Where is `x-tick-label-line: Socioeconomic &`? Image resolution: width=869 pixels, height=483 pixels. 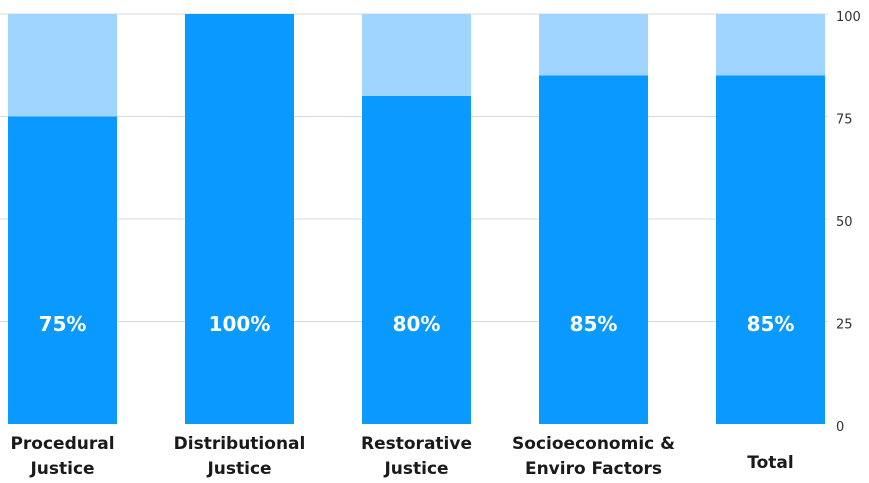 x-tick-label-line: Socioeconomic & is located at coordinates (593, 444).